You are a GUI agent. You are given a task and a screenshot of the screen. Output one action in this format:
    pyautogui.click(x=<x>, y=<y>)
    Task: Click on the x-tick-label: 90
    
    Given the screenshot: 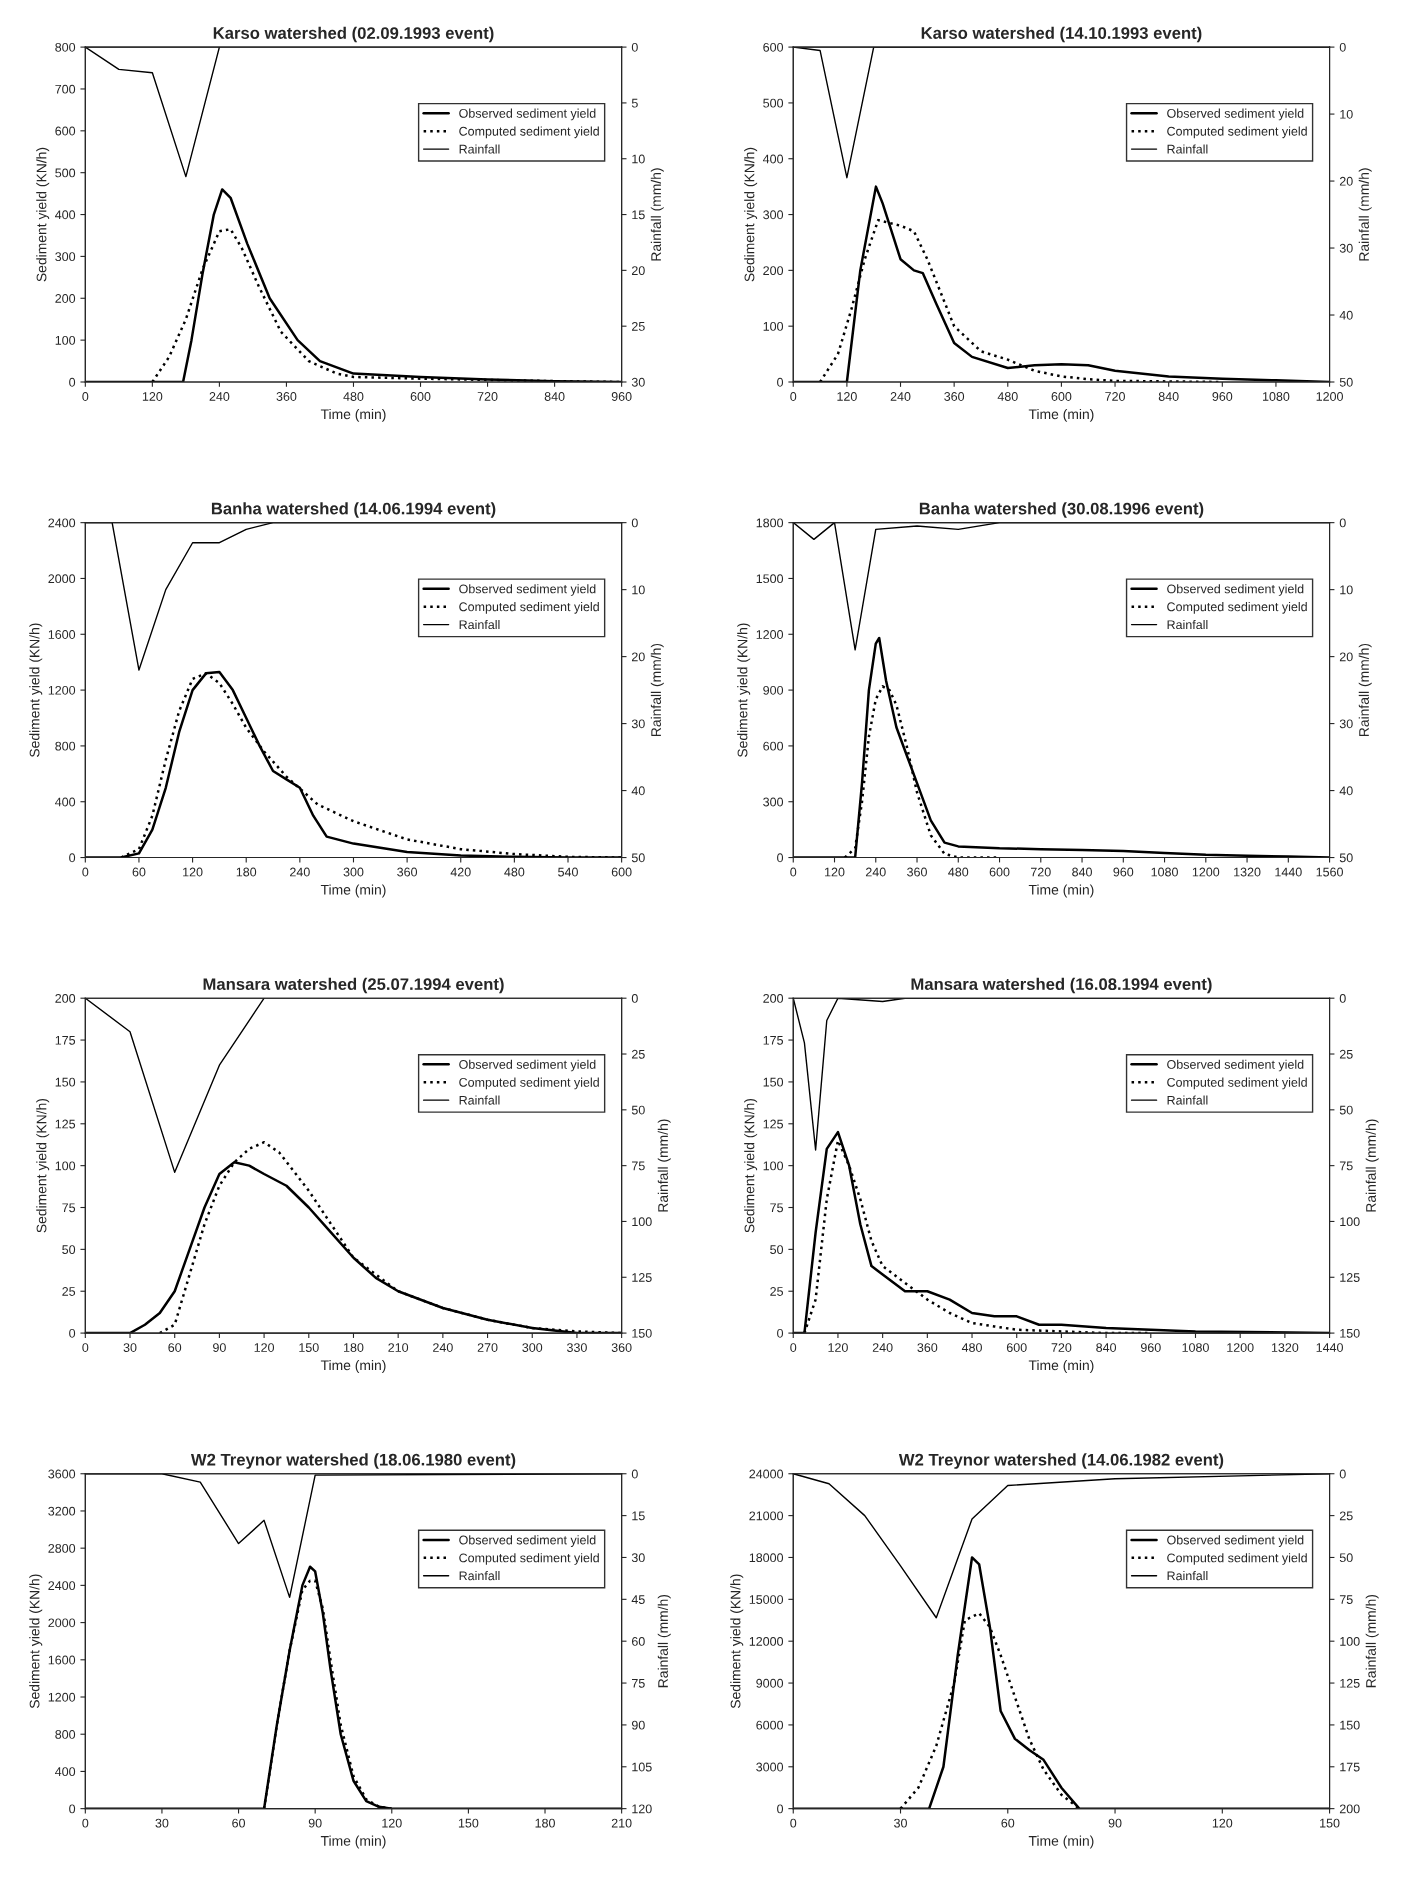 What is the action you would take?
    pyautogui.click(x=315, y=1823)
    